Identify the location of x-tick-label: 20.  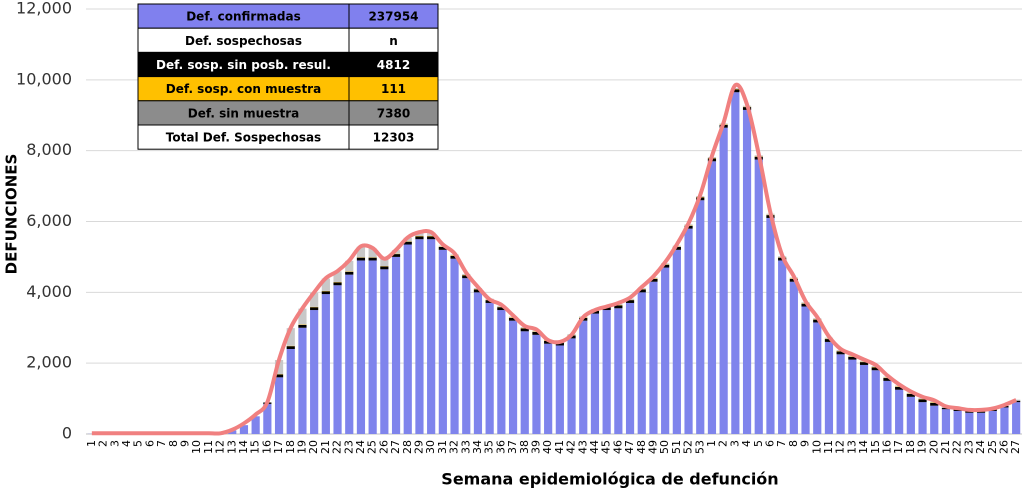
(933, 447).